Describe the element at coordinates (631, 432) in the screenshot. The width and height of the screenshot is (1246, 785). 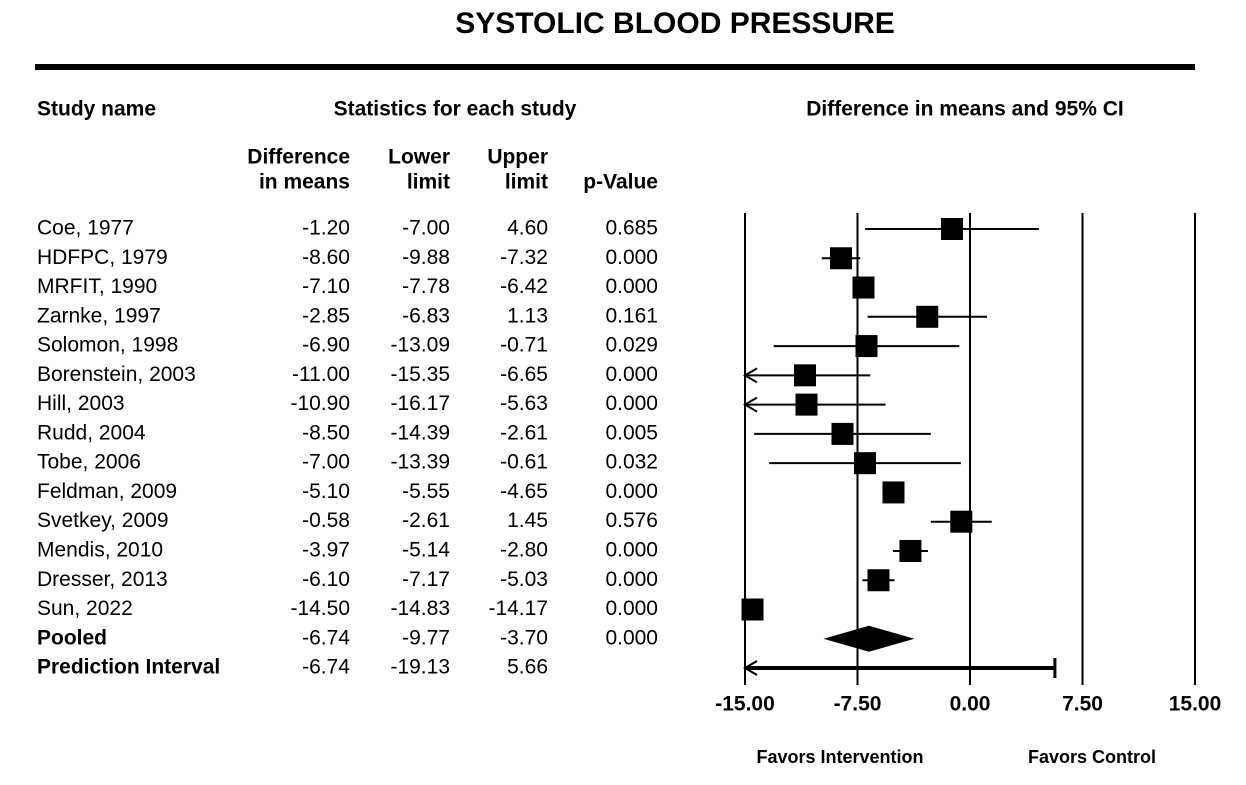
I see `table-cell: 0.005` at that location.